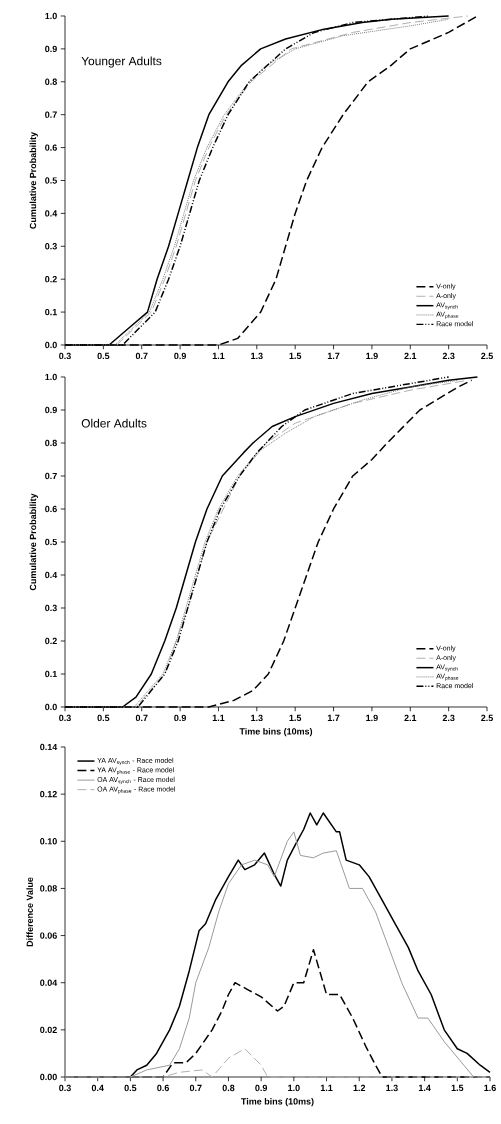  I want to click on x-tick-label: 0.8, so click(228, 1088).